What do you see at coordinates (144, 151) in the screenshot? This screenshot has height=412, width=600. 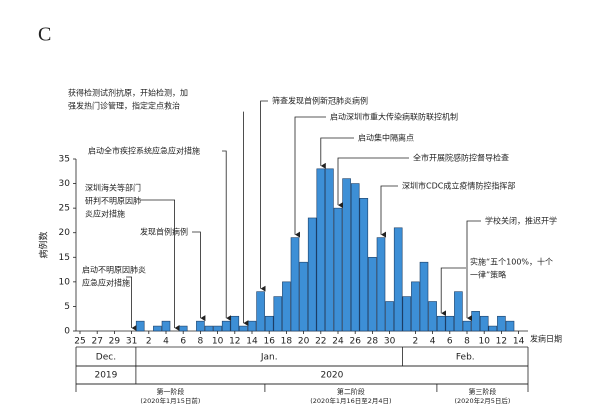 I see `annotation-text: 启动全市疾控系统应急应对措施` at bounding box center [144, 151].